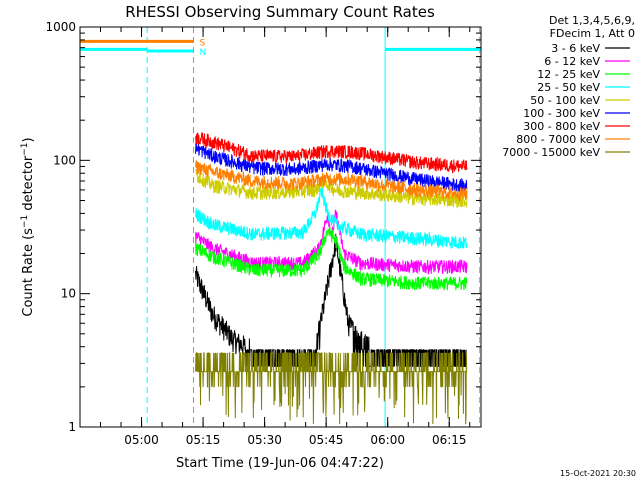 The image size is (640, 480). I want to click on legend-label-7: 800 - 7000 keV, so click(558, 139).